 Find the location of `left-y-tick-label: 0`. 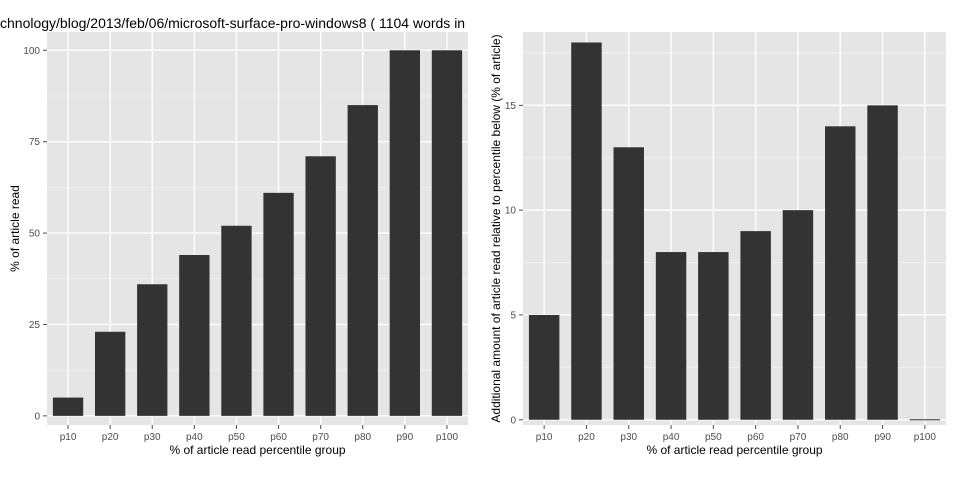

left-y-tick-label: 0 is located at coordinates (37, 416).